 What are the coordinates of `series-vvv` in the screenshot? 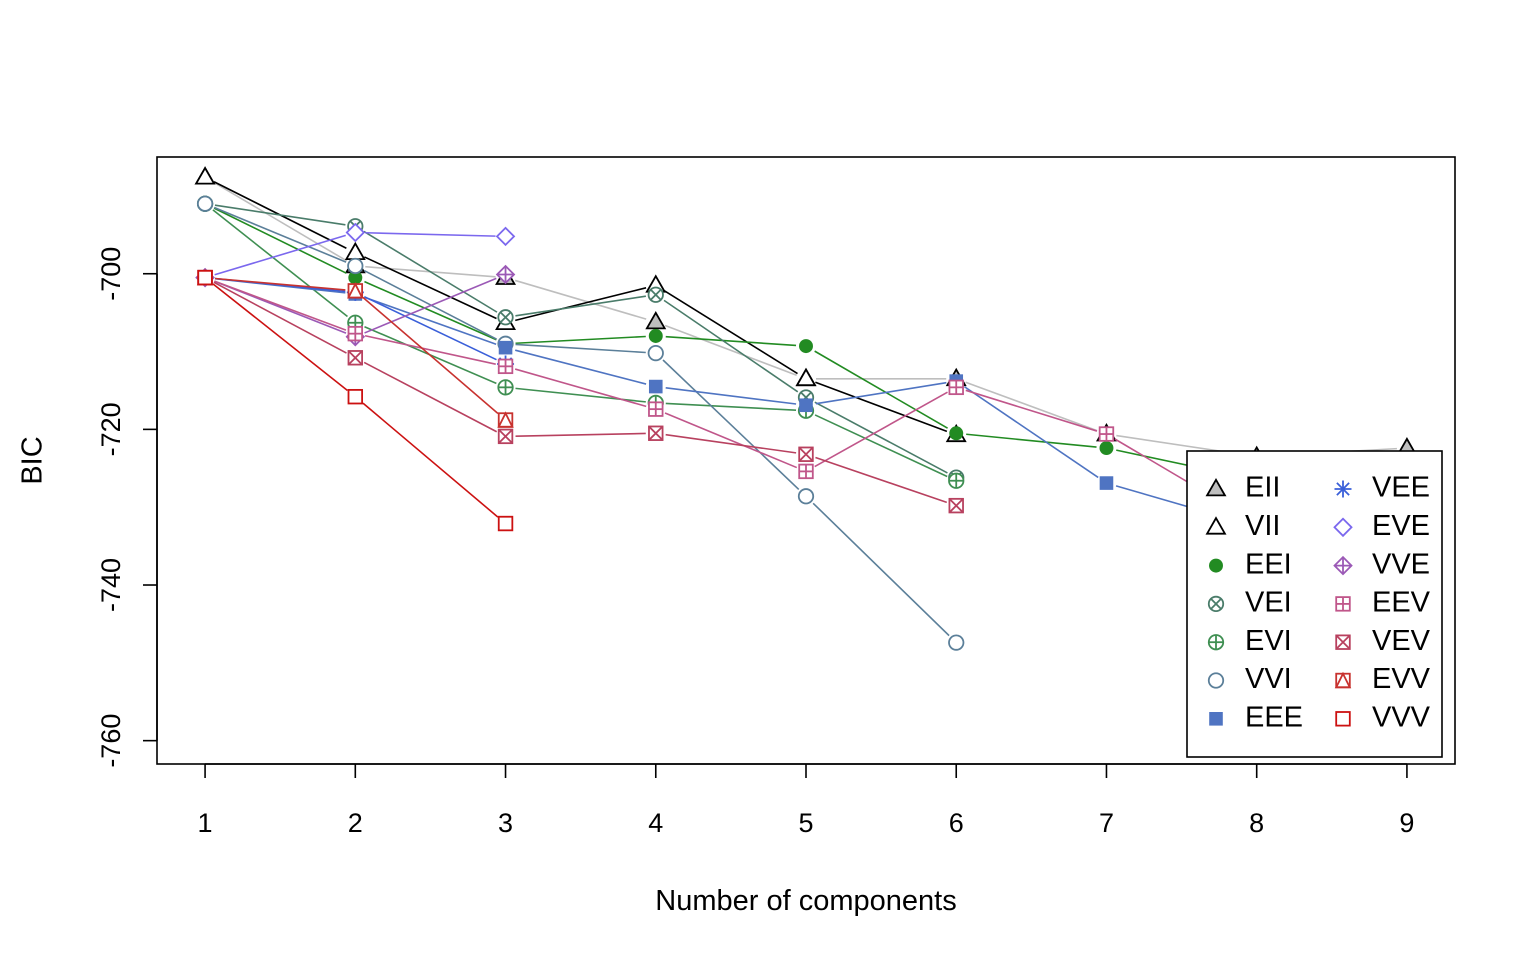 It's located at (355, 400).